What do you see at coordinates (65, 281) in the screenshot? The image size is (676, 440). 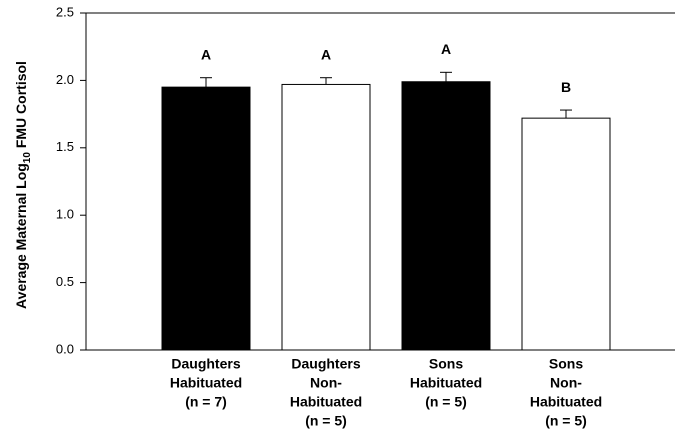 I see `y-tick-label: 0.5` at bounding box center [65, 281].